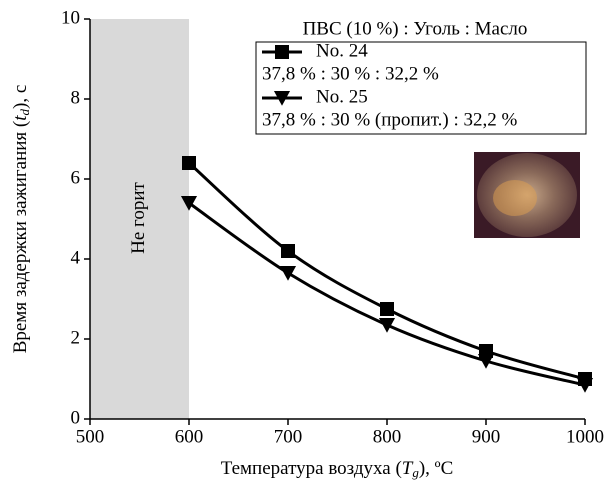 The image size is (611, 486). I want to click on y-tick-label: 6, so click(76, 177).